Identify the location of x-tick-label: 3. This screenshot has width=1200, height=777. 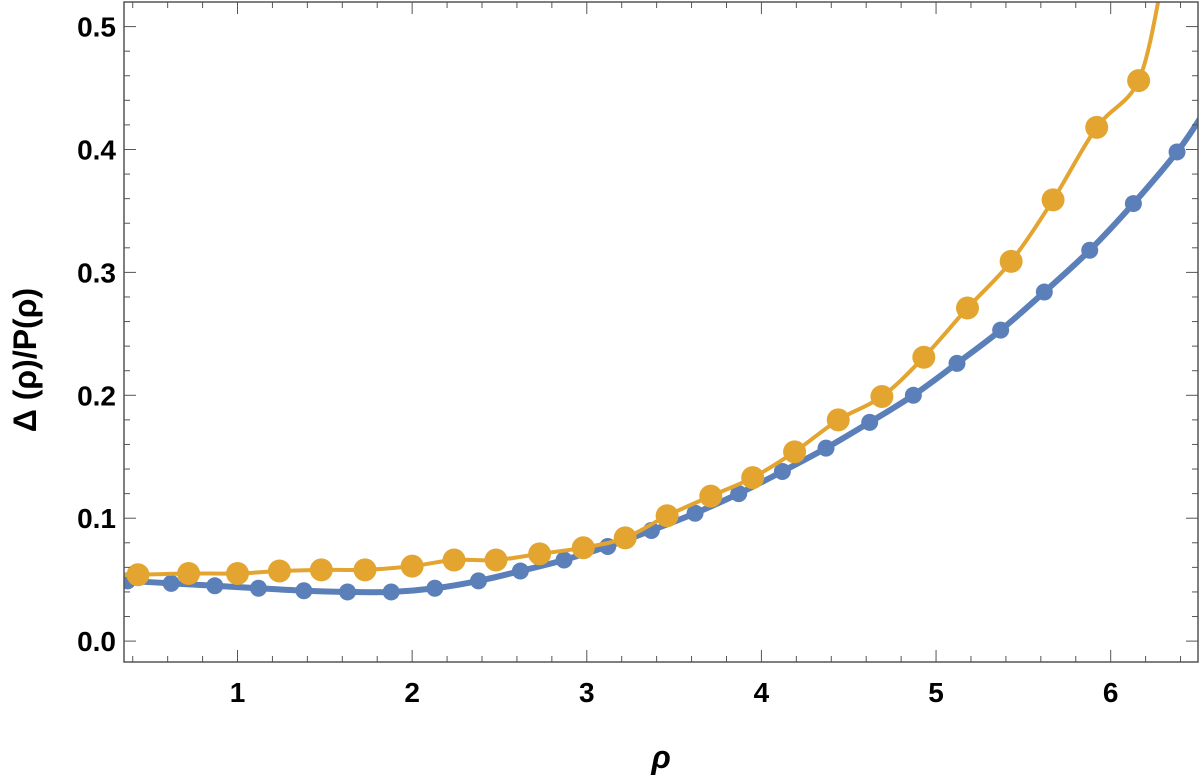
(587, 692).